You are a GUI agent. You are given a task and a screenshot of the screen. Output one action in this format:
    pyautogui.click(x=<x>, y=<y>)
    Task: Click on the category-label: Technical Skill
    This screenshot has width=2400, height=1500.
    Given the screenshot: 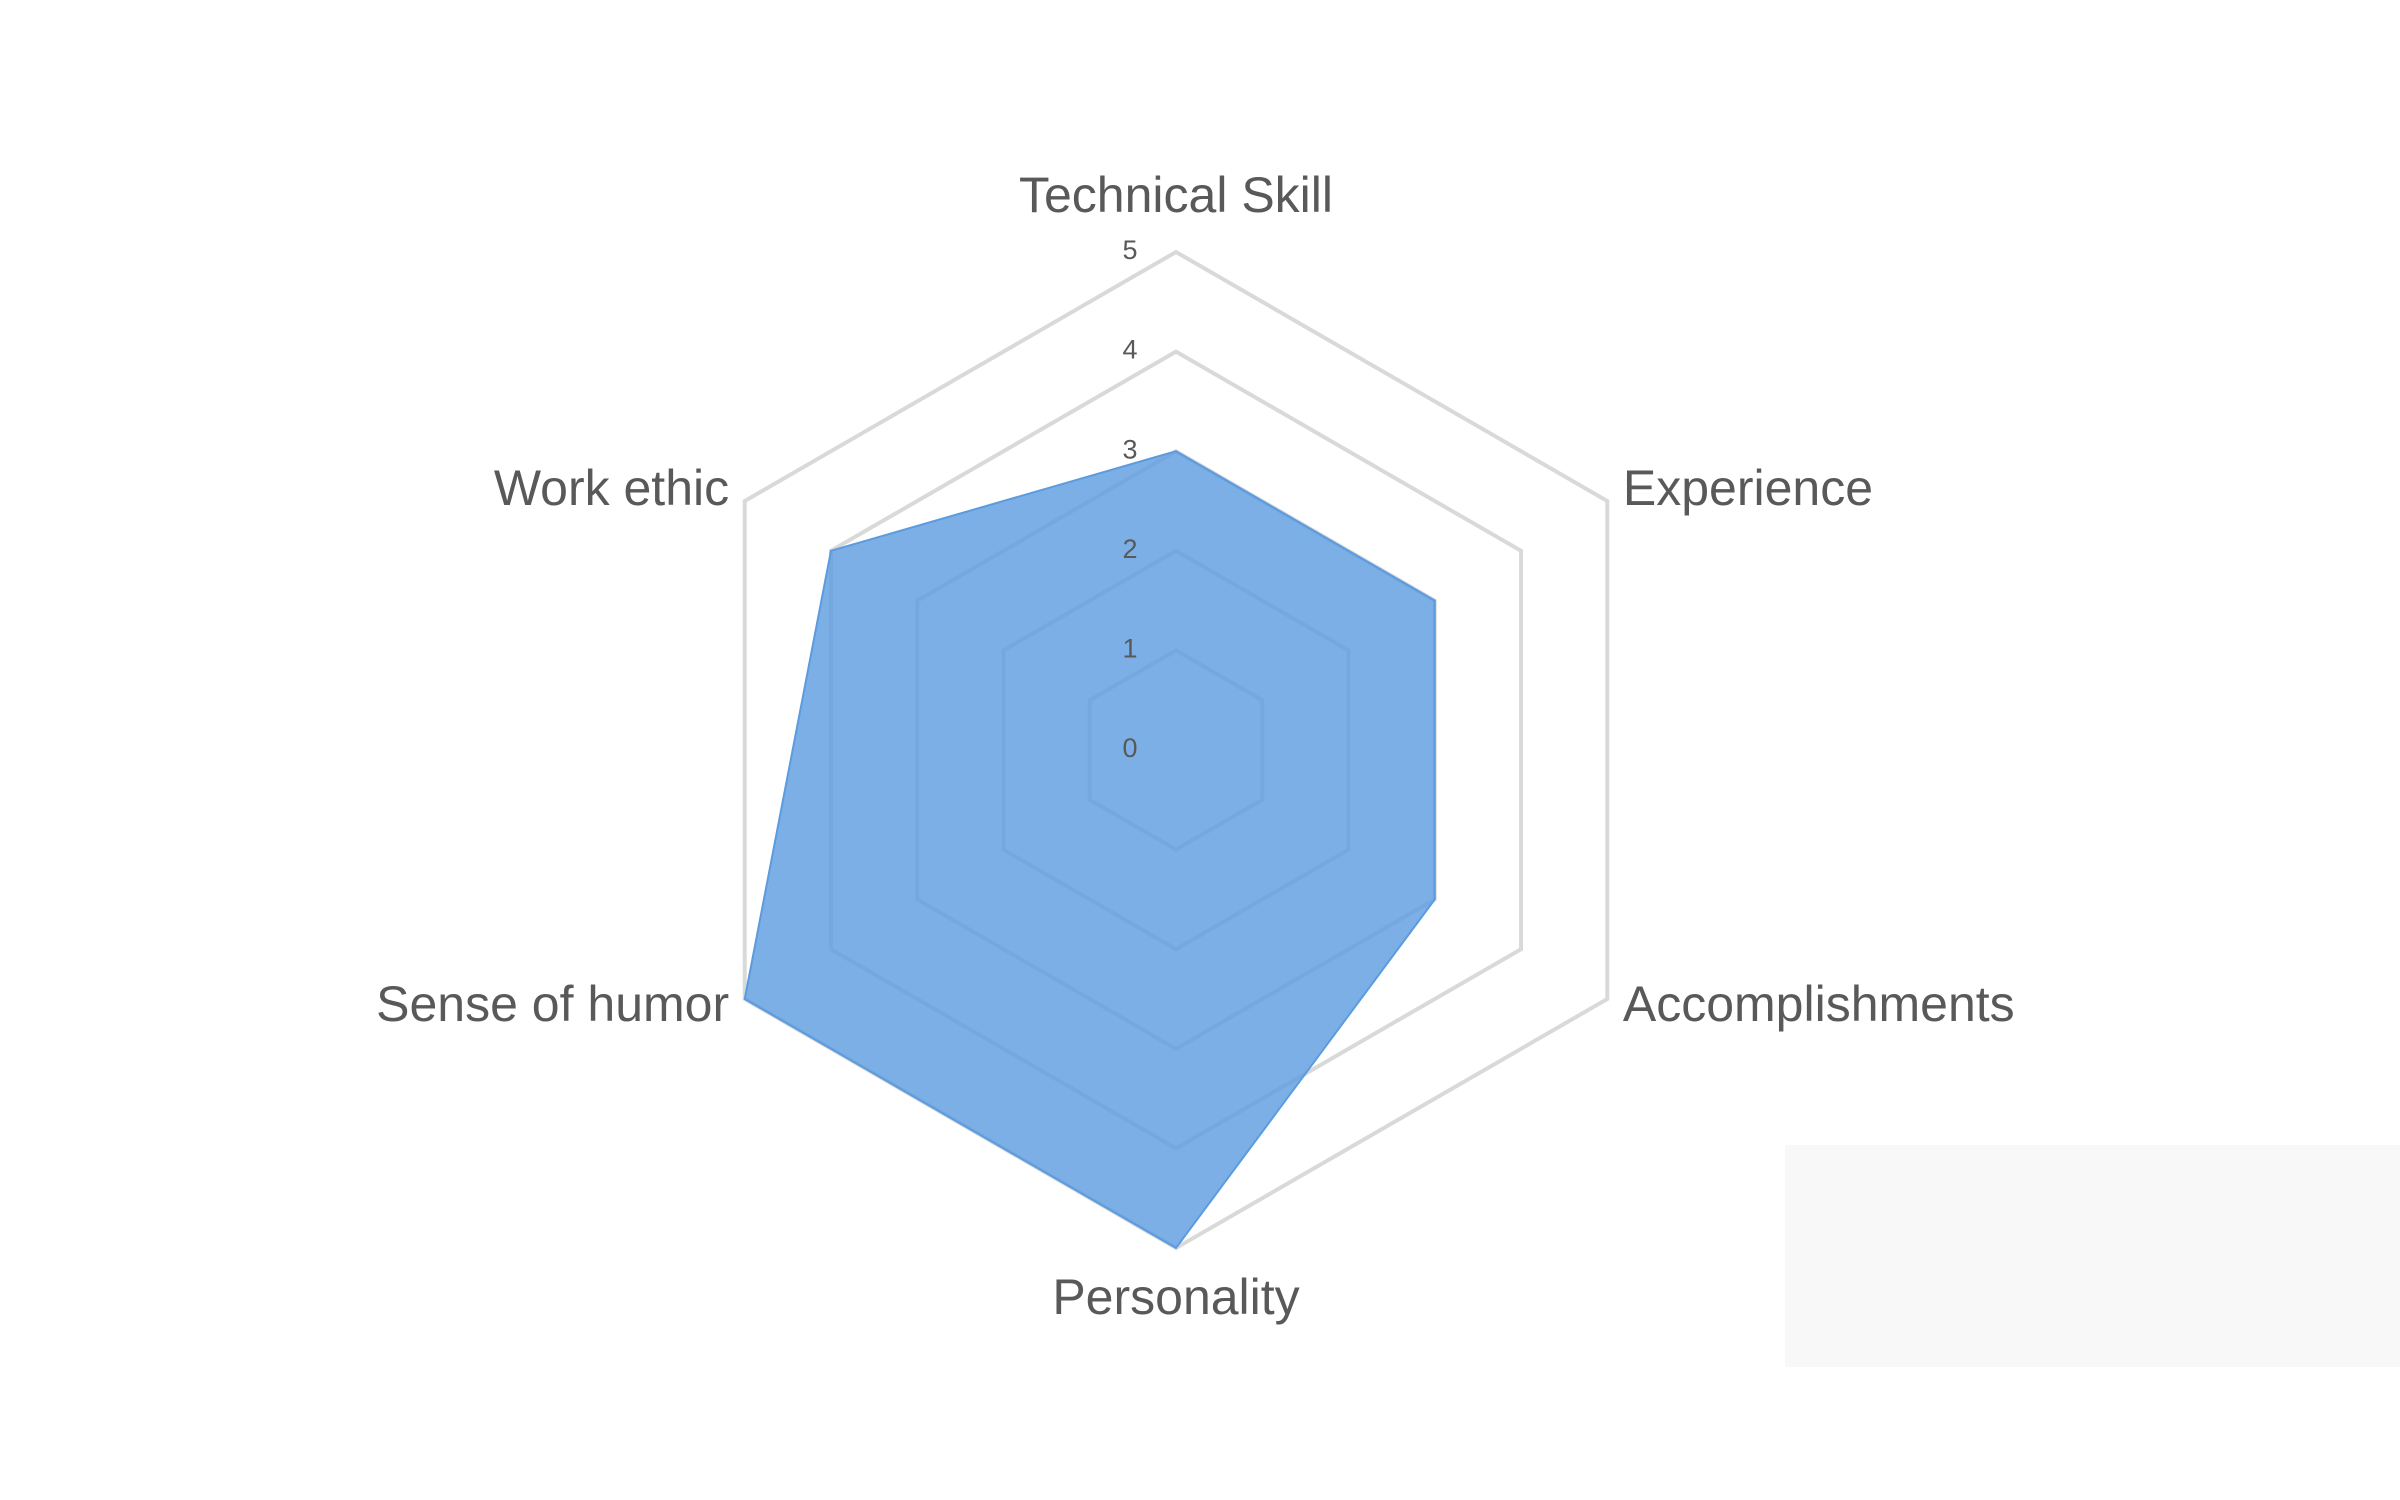 What is the action you would take?
    pyautogui.click(x=1176, y=195)
    